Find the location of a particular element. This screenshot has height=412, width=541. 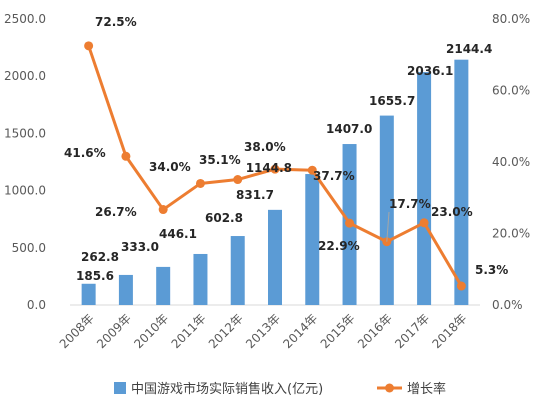

x-tick-label: 2015年 is located at coordinates (338, 331).